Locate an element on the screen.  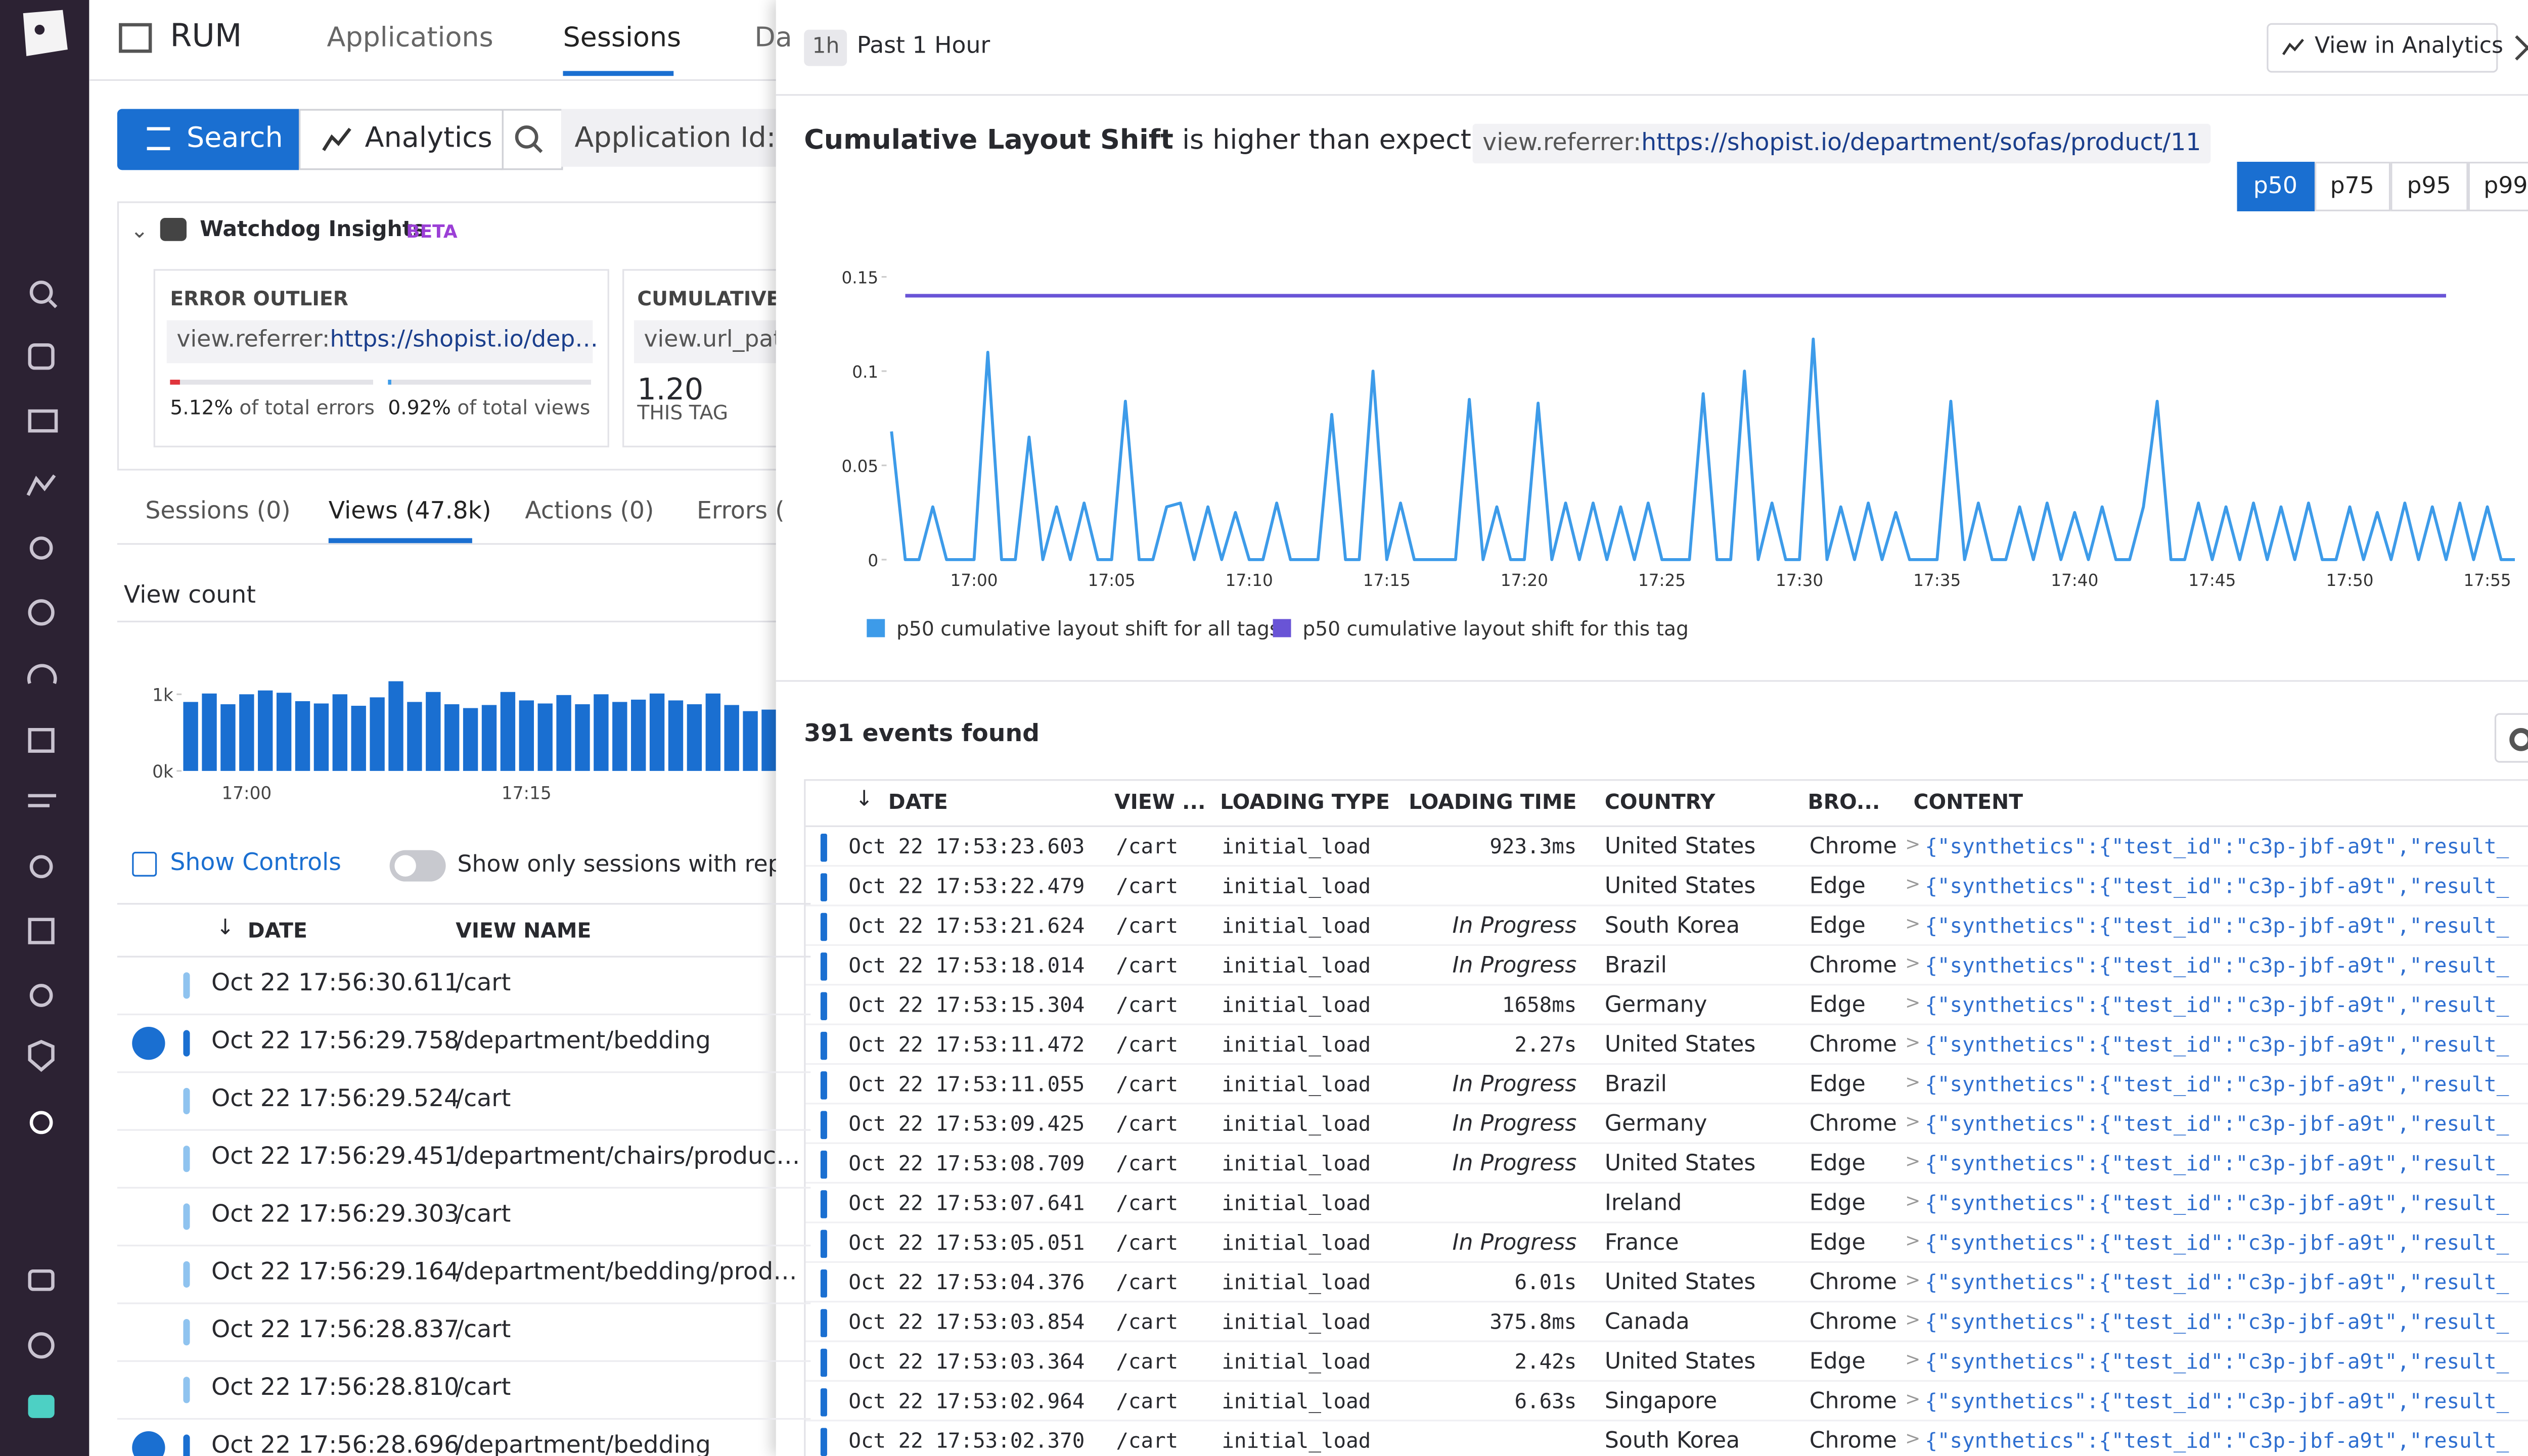
chat-icon is located at coordinates (42, 1280).